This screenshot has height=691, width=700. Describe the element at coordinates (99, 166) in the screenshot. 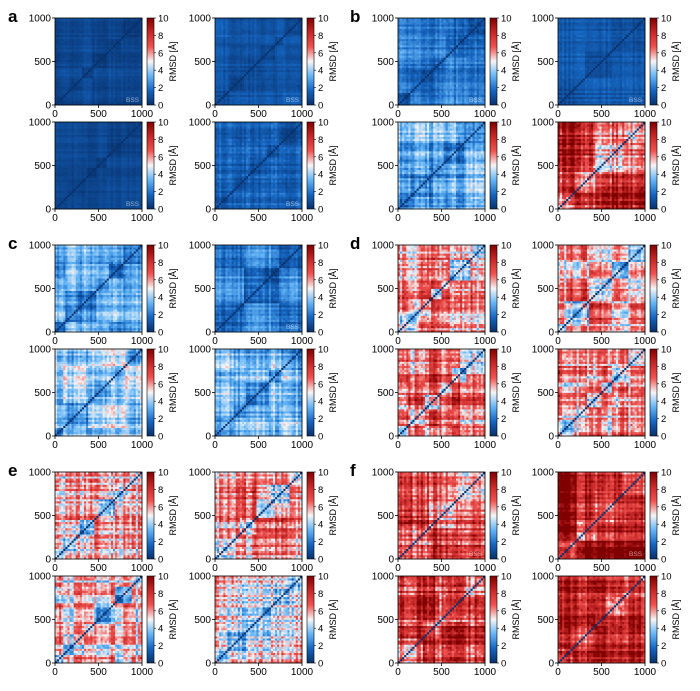

I see `heatmap-cells` at that location.